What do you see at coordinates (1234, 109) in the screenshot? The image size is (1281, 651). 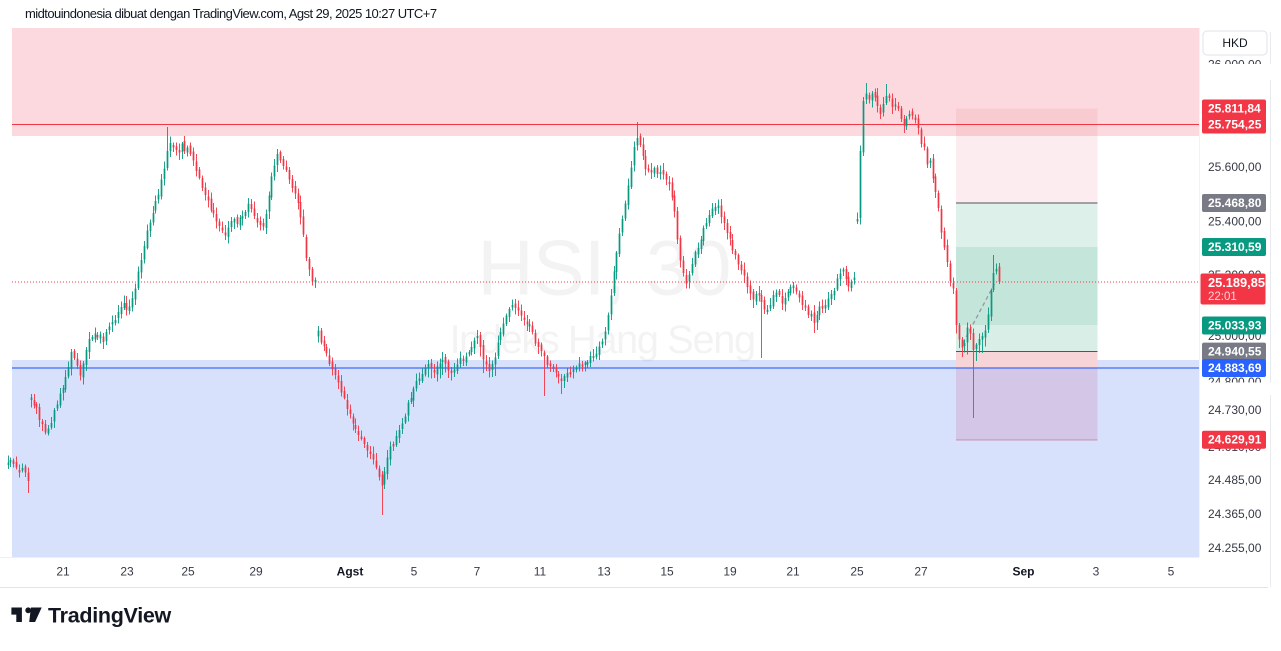 I see `svg-text: 25.811,84` at bounding box center [1234, 109].